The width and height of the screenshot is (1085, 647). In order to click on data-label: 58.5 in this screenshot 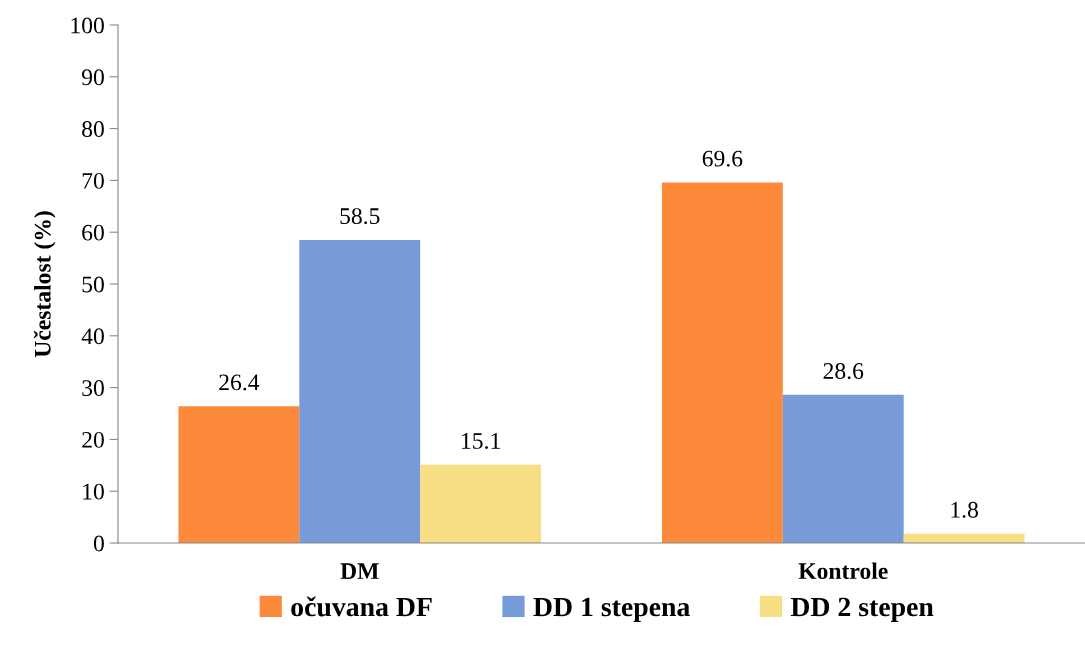, I will do `click(360, 216)`.